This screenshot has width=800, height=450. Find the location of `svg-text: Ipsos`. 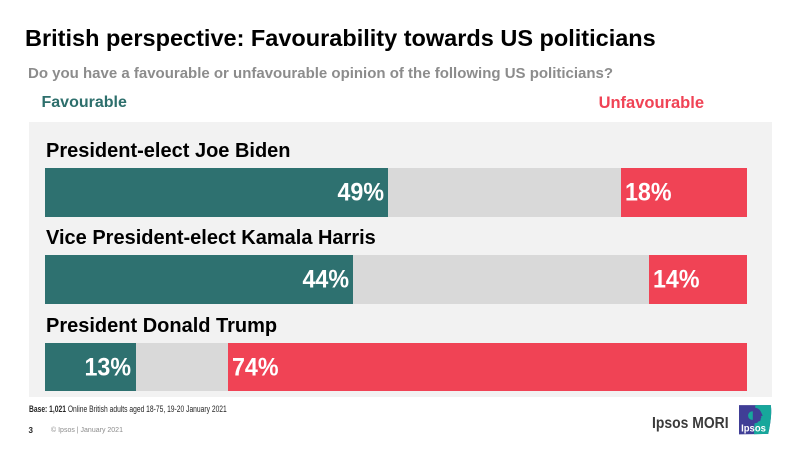

svg-text: Ipsos is located at coordinates (753, 428).